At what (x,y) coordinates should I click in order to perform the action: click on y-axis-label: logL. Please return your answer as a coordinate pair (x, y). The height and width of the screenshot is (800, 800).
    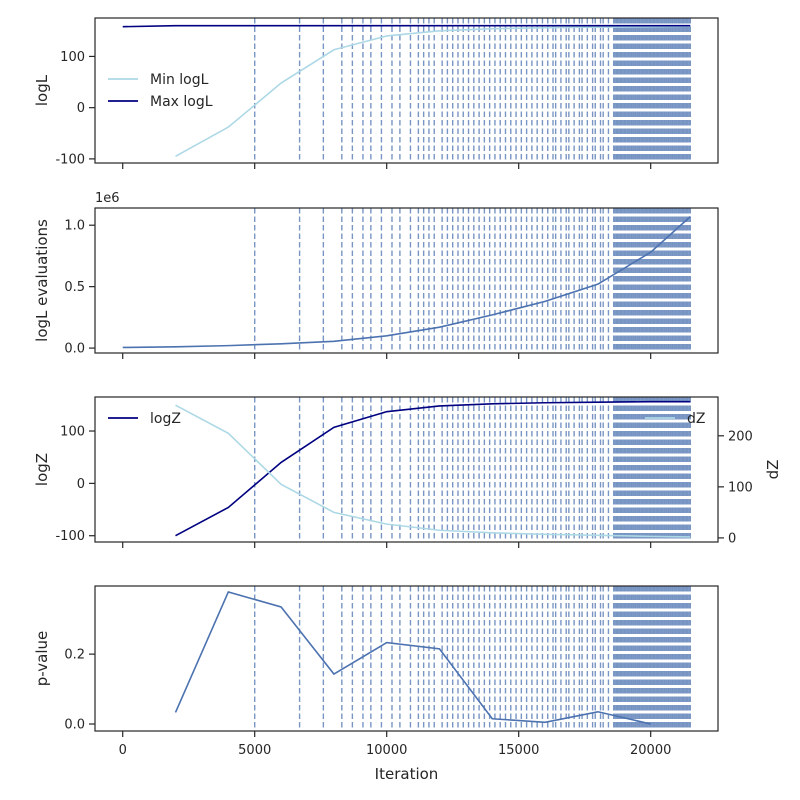
    Looking at the image, I should click on (42, 90).